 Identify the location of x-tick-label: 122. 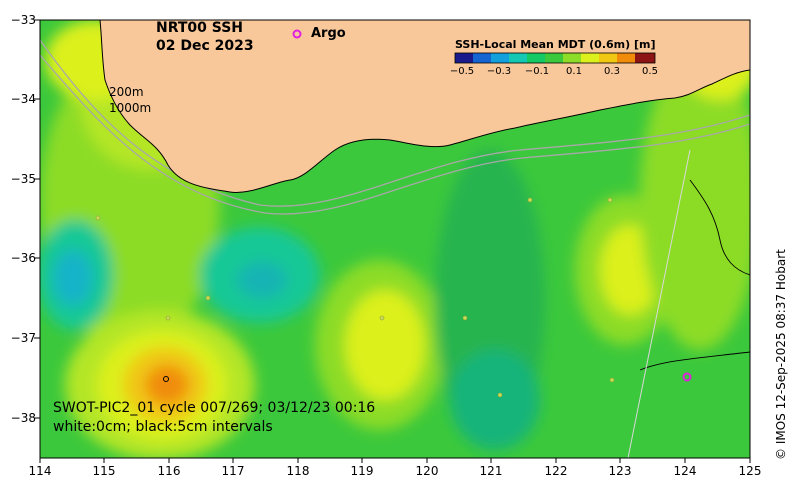
(556, 471).